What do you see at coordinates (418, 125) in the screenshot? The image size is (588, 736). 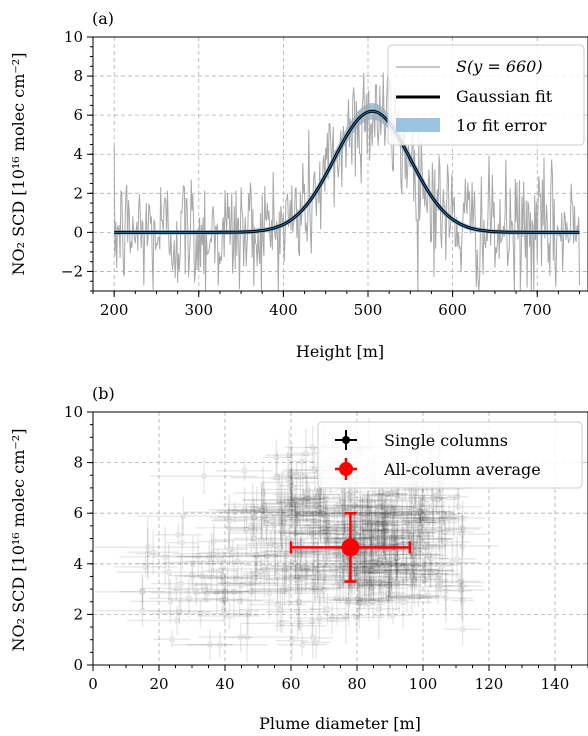 I see `legend-band-swatch` at bounding box center [418, 125].